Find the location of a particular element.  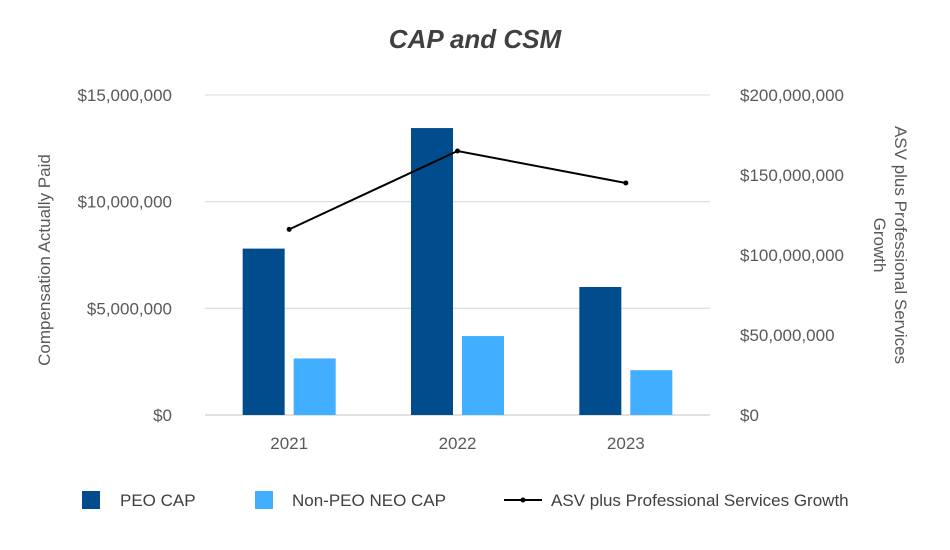

left-tick-label: $5,000,000 is located at coordinates (129, 308).